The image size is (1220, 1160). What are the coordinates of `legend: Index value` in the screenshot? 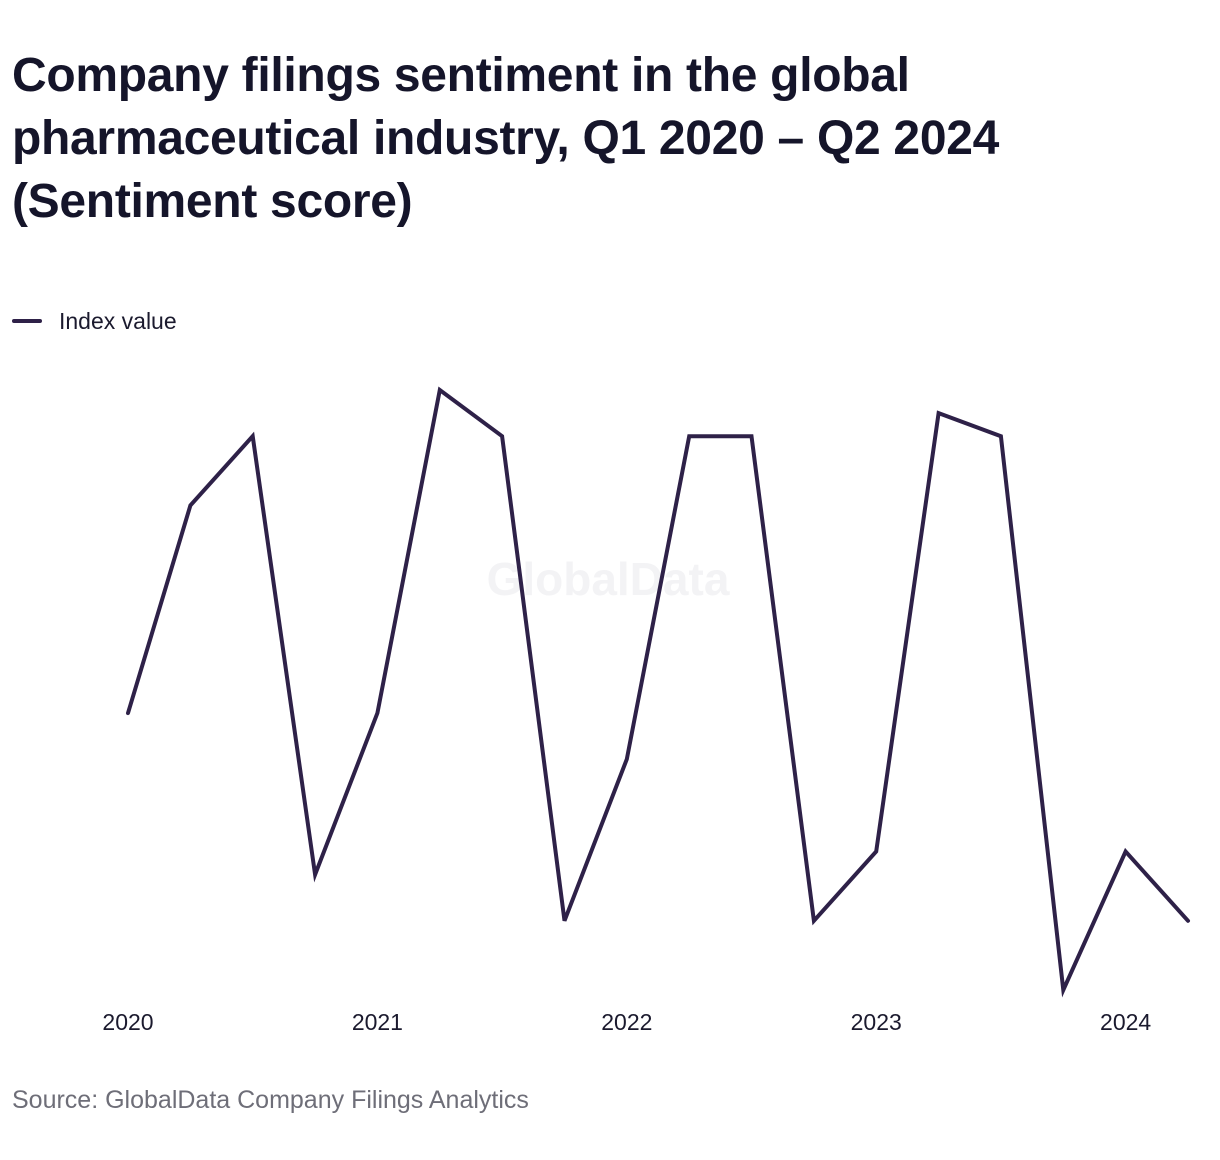 It's located at (94, 321).